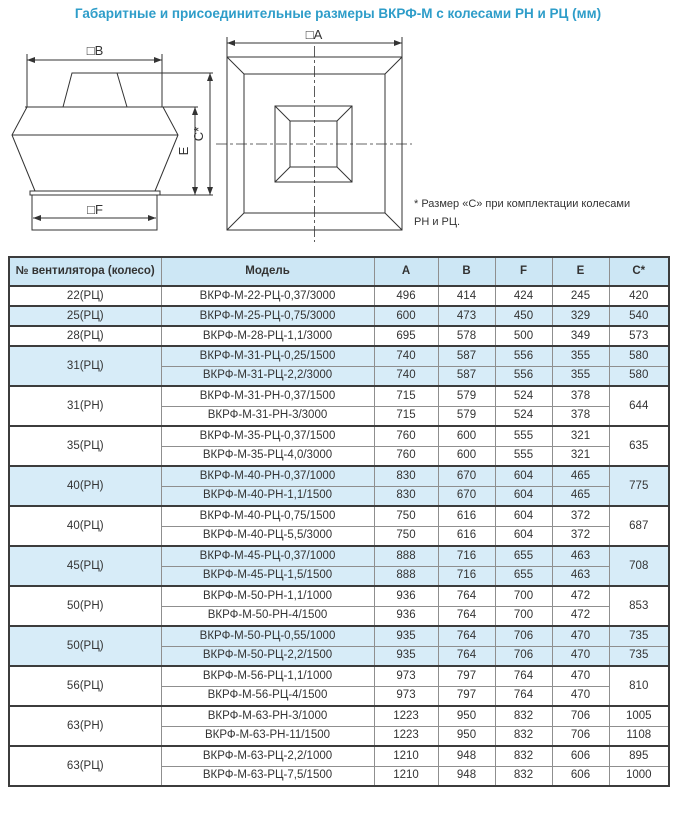  What do you see at coordinates (267, 376) in the screenshot?
I see `model-cell: ВКРФ-М-31-РЦ-2,2/3000` at bounding box center [267, 376].